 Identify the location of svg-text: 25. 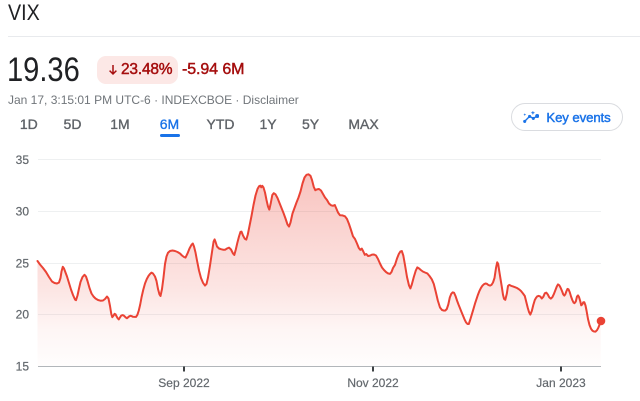
(23, 264).